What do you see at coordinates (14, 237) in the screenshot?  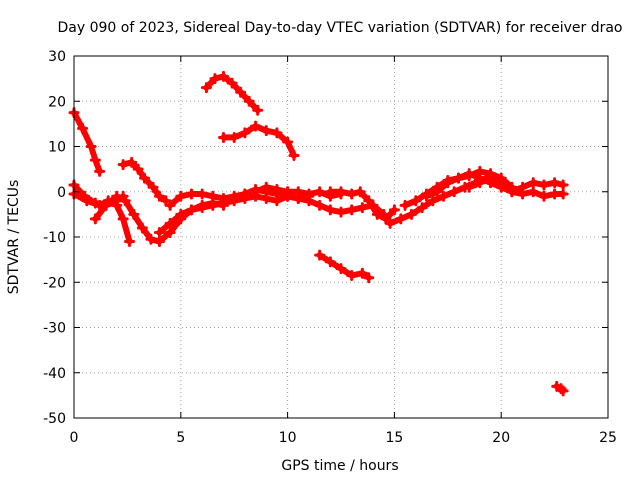 I see `y-axis-label: SDTVAR / TECUs` at bounding box center [14, 237].